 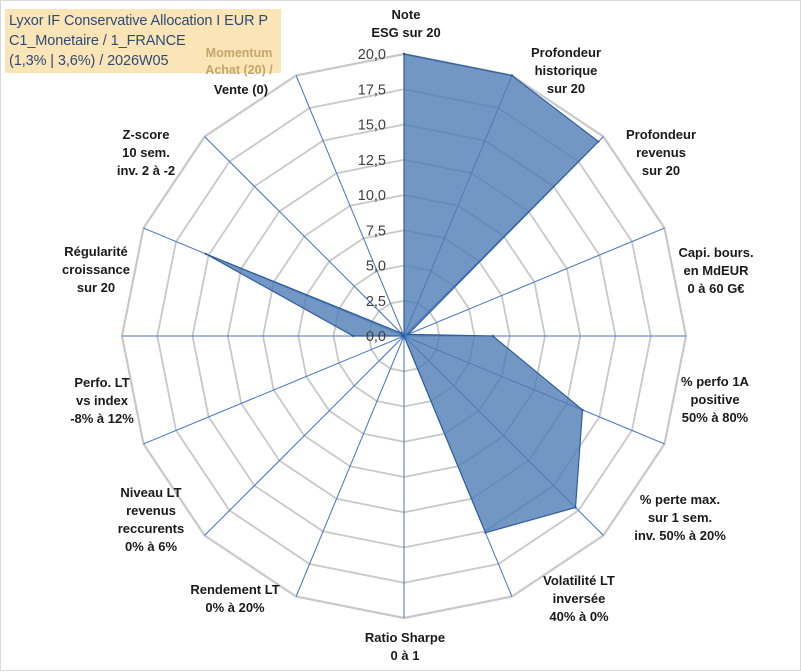 I want to click on fund-category: C1_Monetaire / 1_FRANCE, so click(x=97, y=41).